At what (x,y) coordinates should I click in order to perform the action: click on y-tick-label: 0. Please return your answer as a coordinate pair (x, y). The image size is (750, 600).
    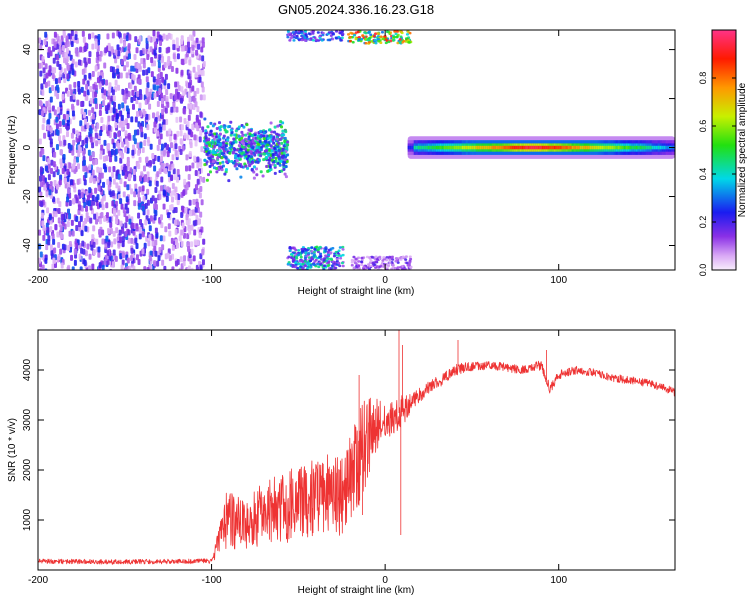
    Looking at the image, I should click on (27, 147).